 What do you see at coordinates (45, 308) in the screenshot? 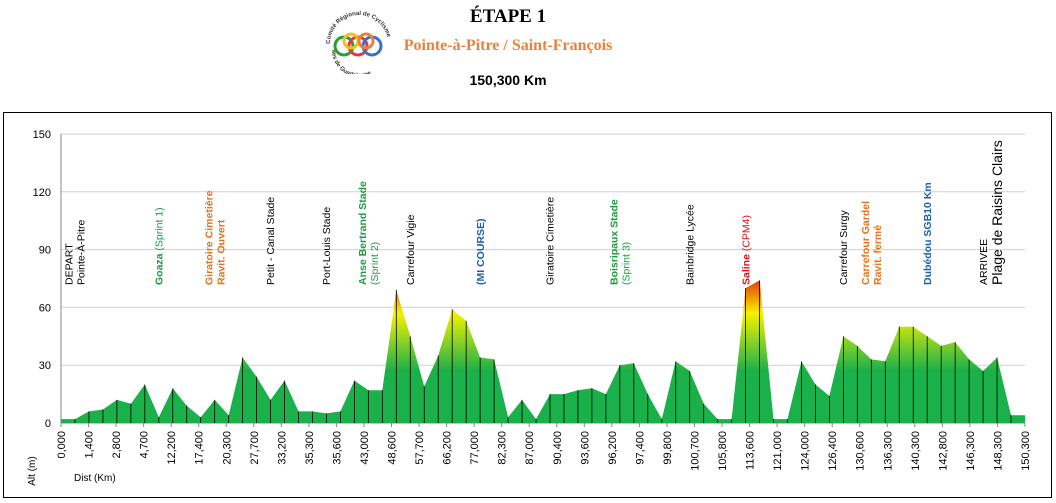
I see `y-tick-label: 60` at bounding box center [45, 308].